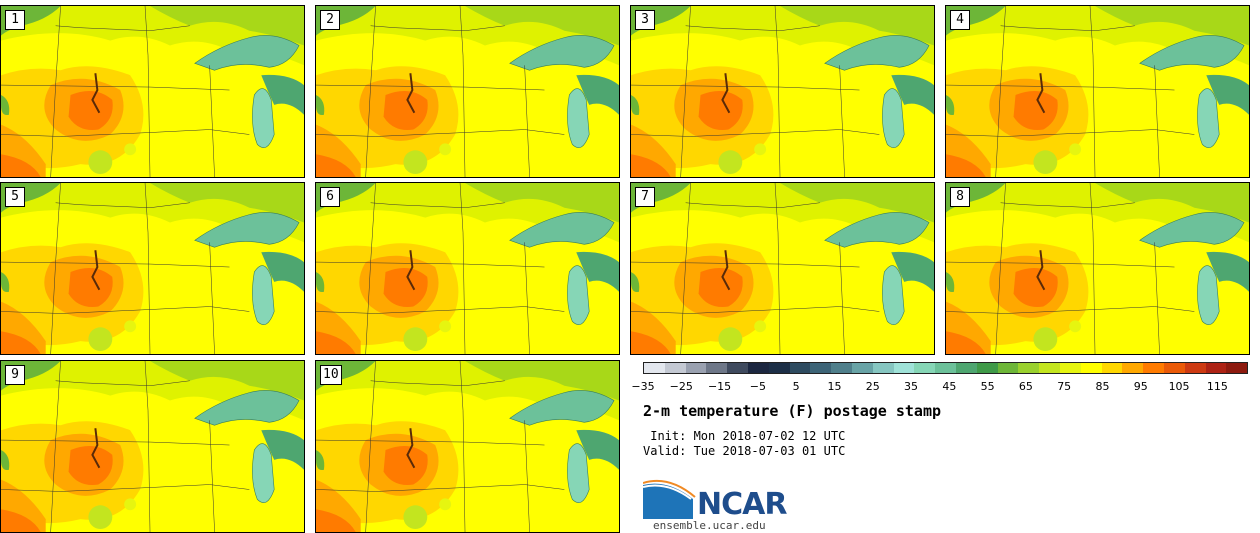 The width and height of the screenshot is (1260, 533). I want to click on colorbar-tick-label: −35, so click(643, 386).